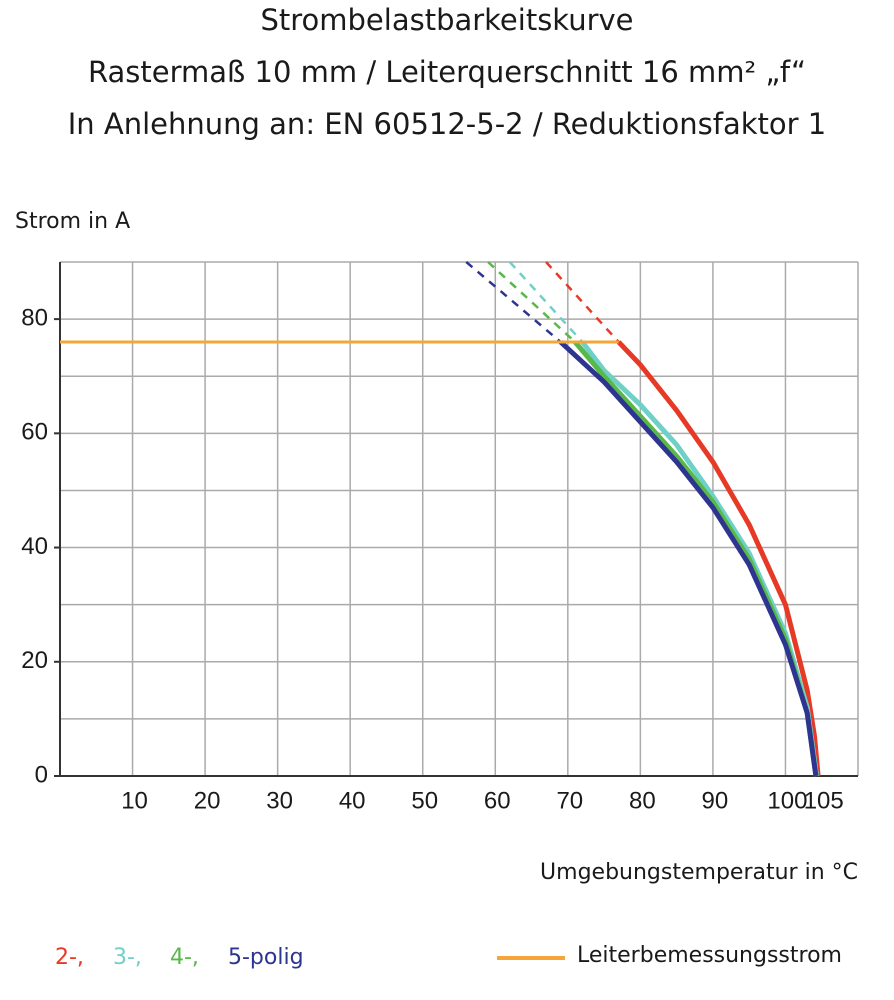 This screenshot has height=1000, width=894. What do you see at coordinates (34, 546) in the screenshot?
I see `y-tick-label: 40` at bounding box center [34, 546].